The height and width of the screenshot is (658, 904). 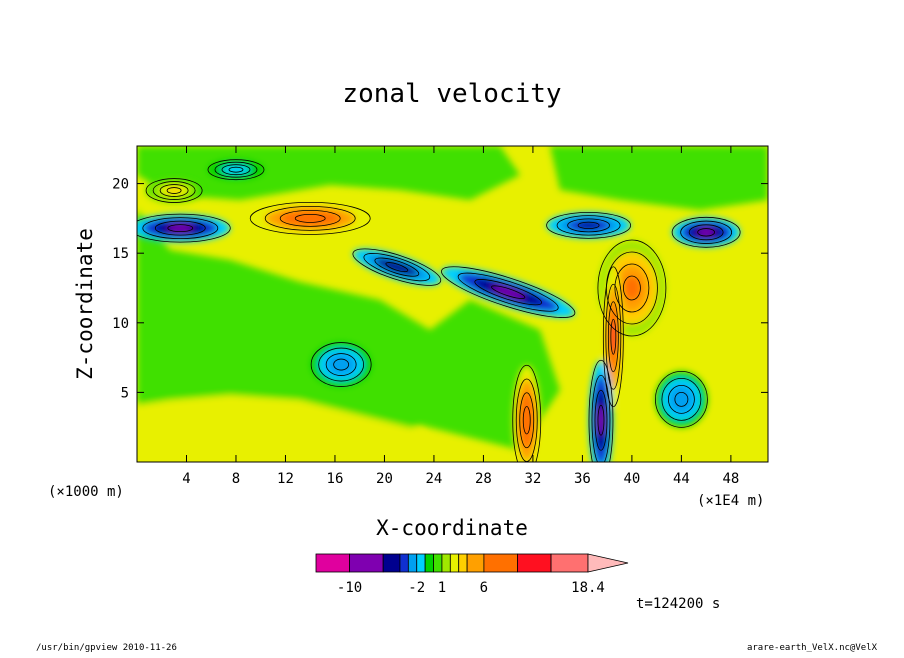 I want to click on x-tick-label: 40, so click(x=631, y=479).